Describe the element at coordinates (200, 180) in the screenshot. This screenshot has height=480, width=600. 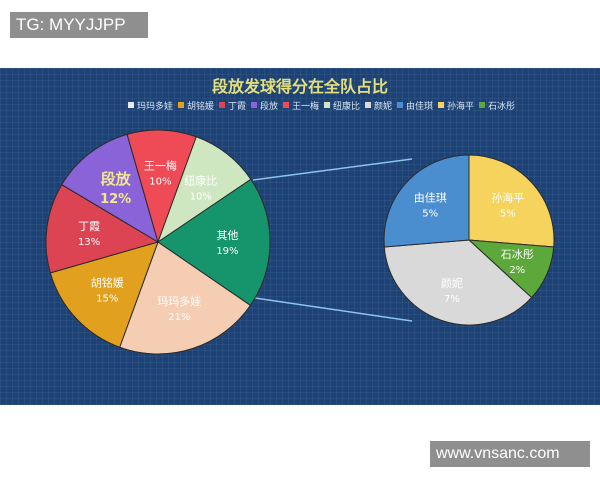
I see `main-pie-slice-label: 纽康比` at that location.